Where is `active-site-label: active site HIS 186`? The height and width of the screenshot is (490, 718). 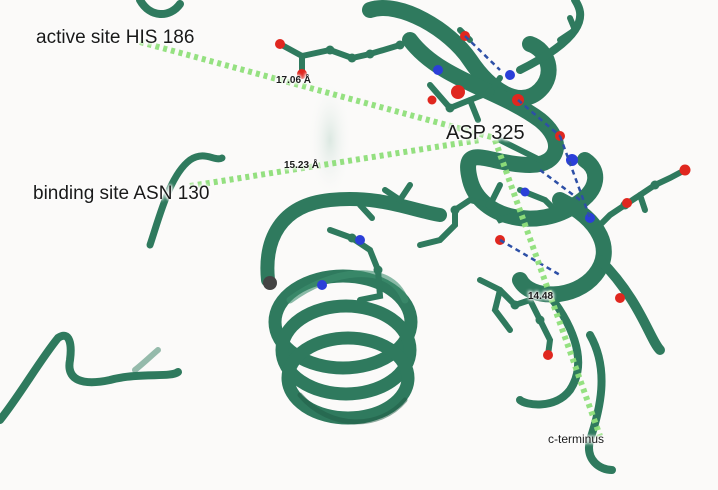 active-site-label: active site HIS 186 is located at coordinates (115, 37).